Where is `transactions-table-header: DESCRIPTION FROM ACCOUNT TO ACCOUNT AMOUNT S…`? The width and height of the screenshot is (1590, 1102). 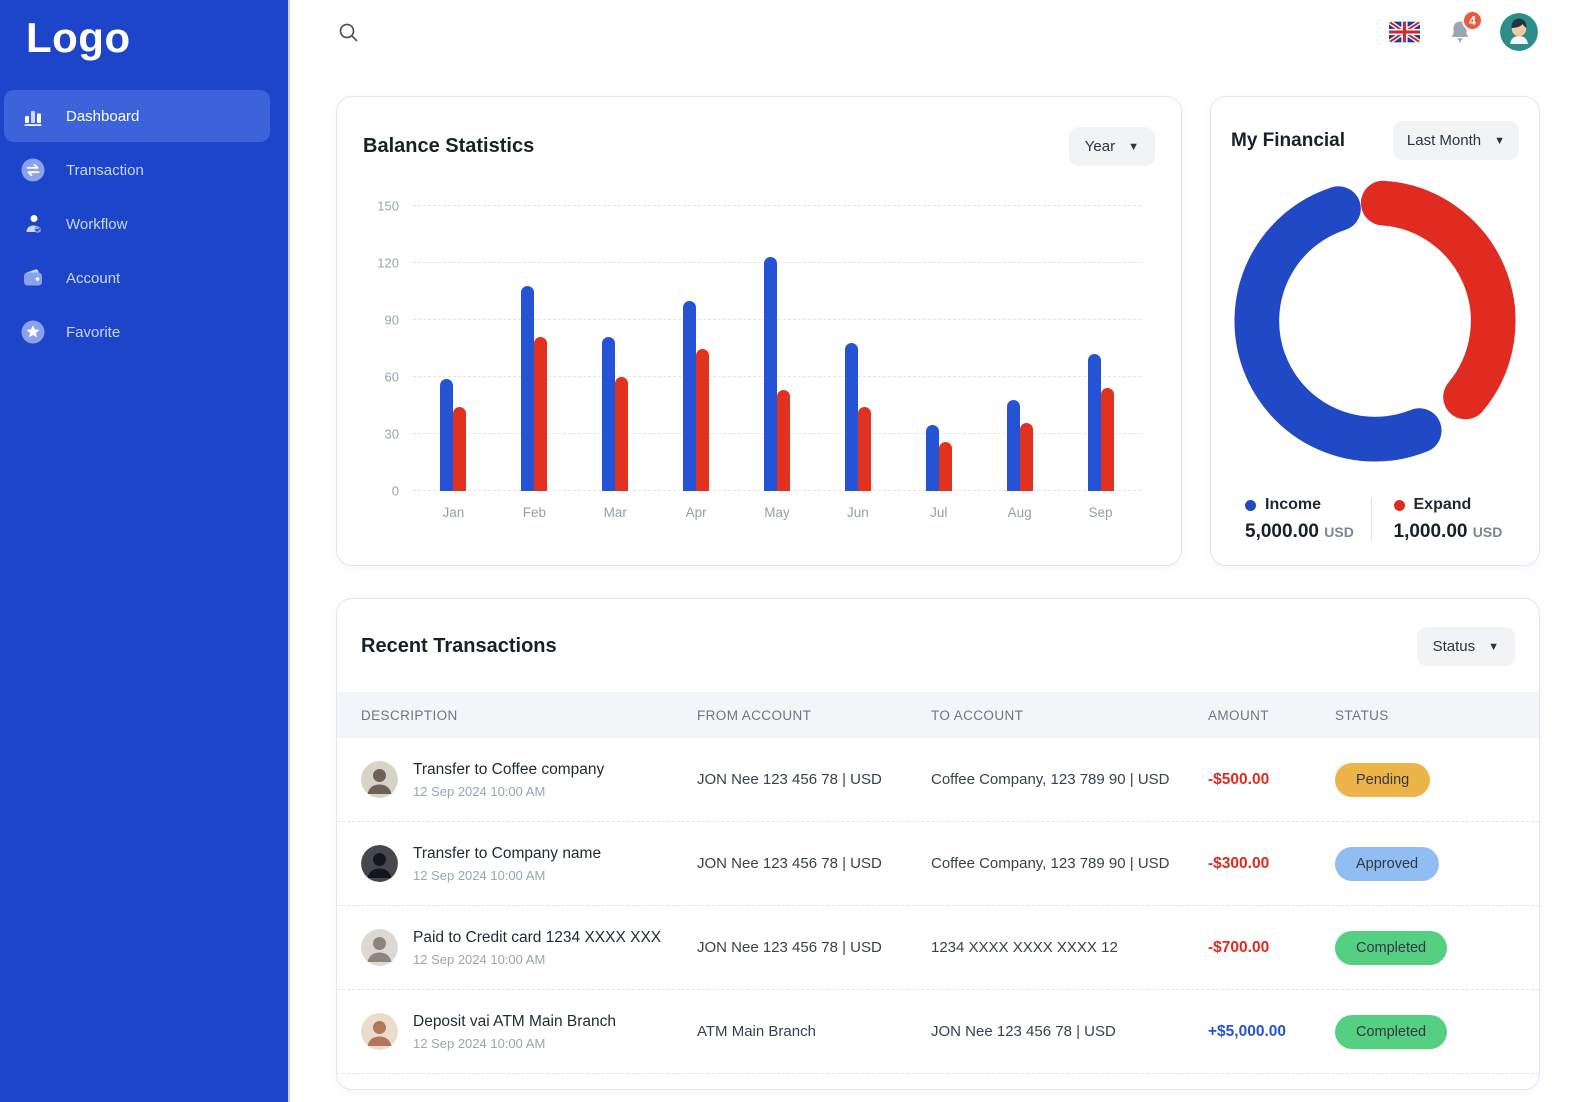
transactions-table-header: DESCRIPTION FROM ACCOUNT TO ACCOUNT AMOUNT S… is located at coordinates (938, 715).